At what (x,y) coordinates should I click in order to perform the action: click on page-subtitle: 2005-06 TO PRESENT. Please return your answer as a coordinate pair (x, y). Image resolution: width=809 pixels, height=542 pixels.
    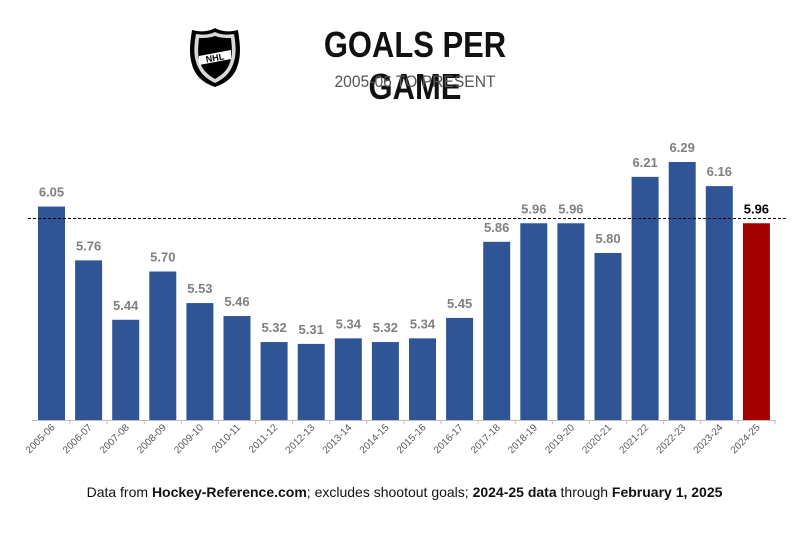
    Looking at the image, I should click on (415, 81).